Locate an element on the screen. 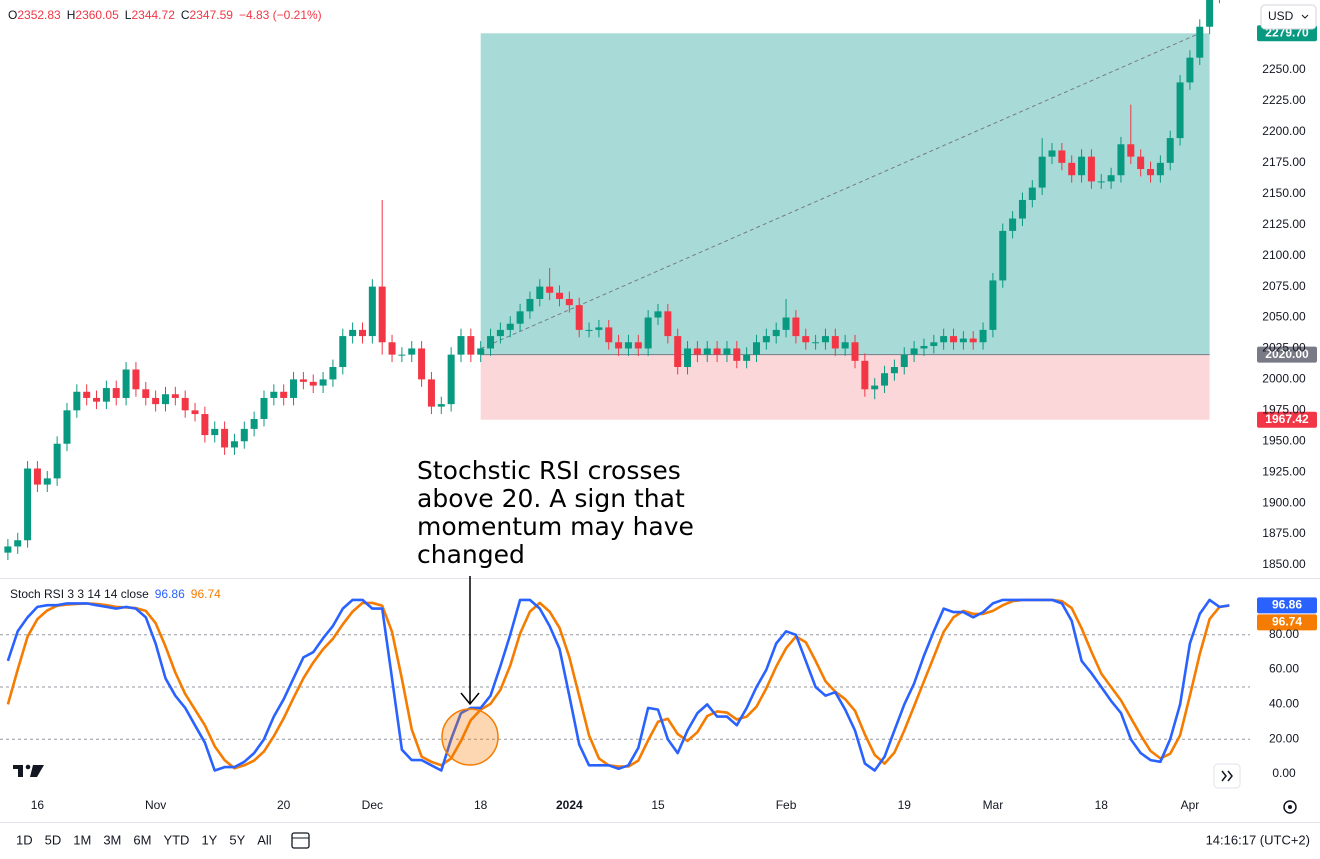  x-tick-label: Nov is located at coordinates (155, 805).